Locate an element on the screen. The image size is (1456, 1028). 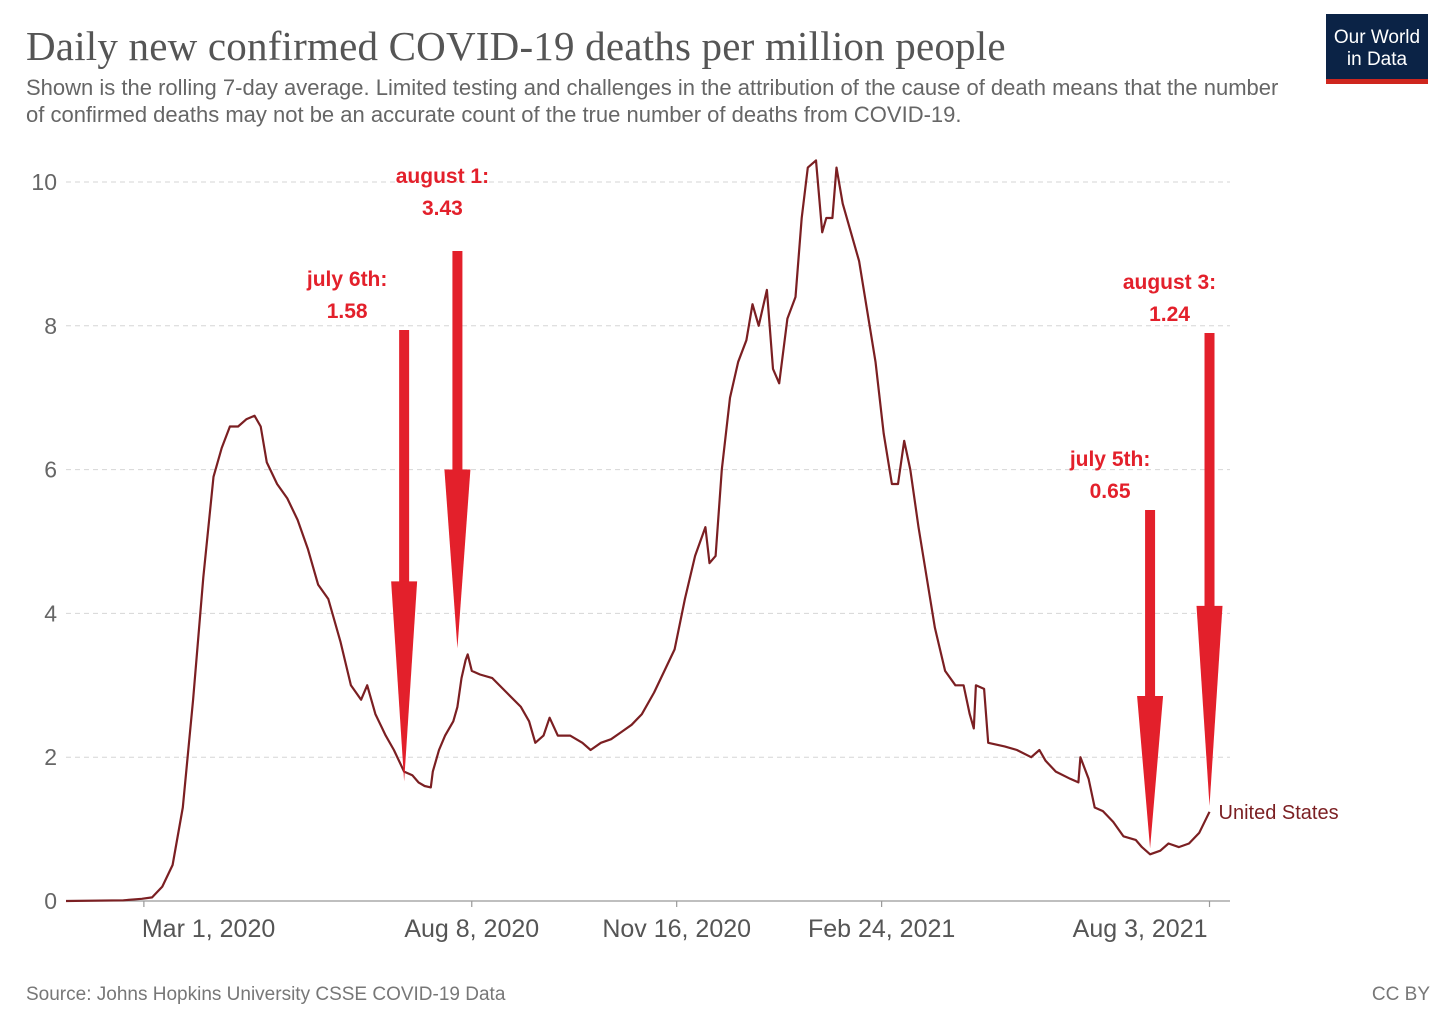
annotation-label: 1.24 is located at coordinates (1169, 314).